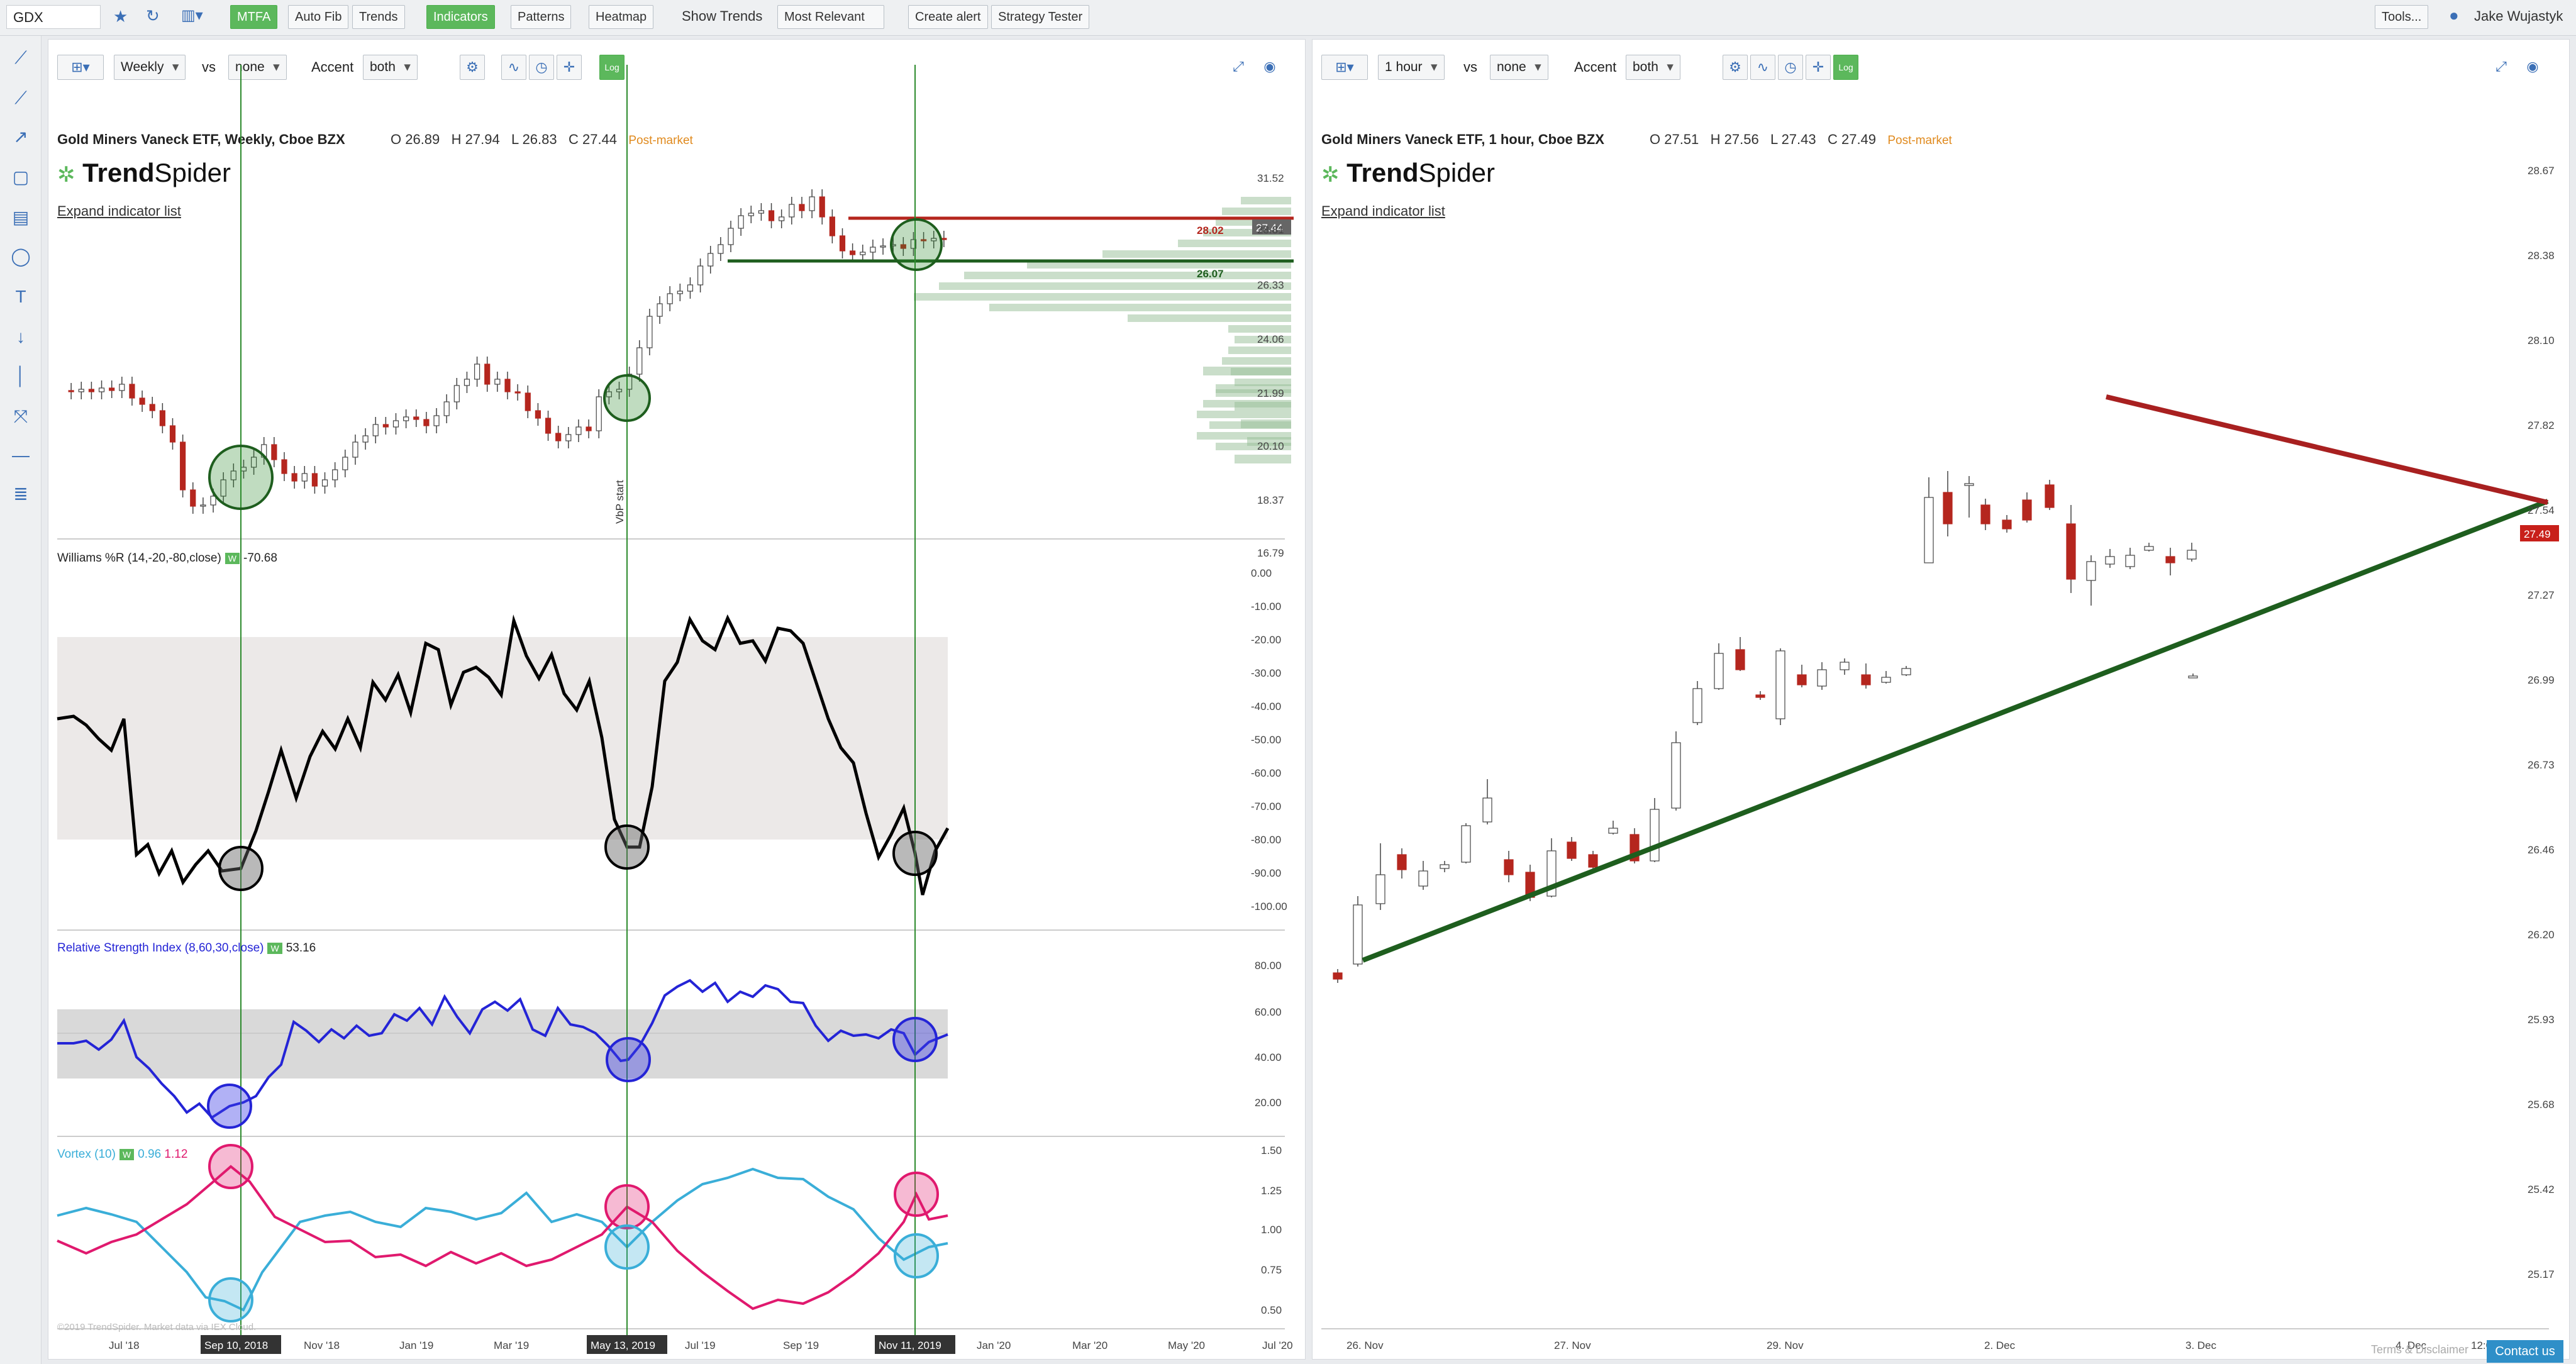 The height and width of the screenshot is (1364, 2576). What do you see at coordinates (20, 98) in the screenshot?
I see `ray-tool-icon: ⟋` at bounding box center [20, 98].